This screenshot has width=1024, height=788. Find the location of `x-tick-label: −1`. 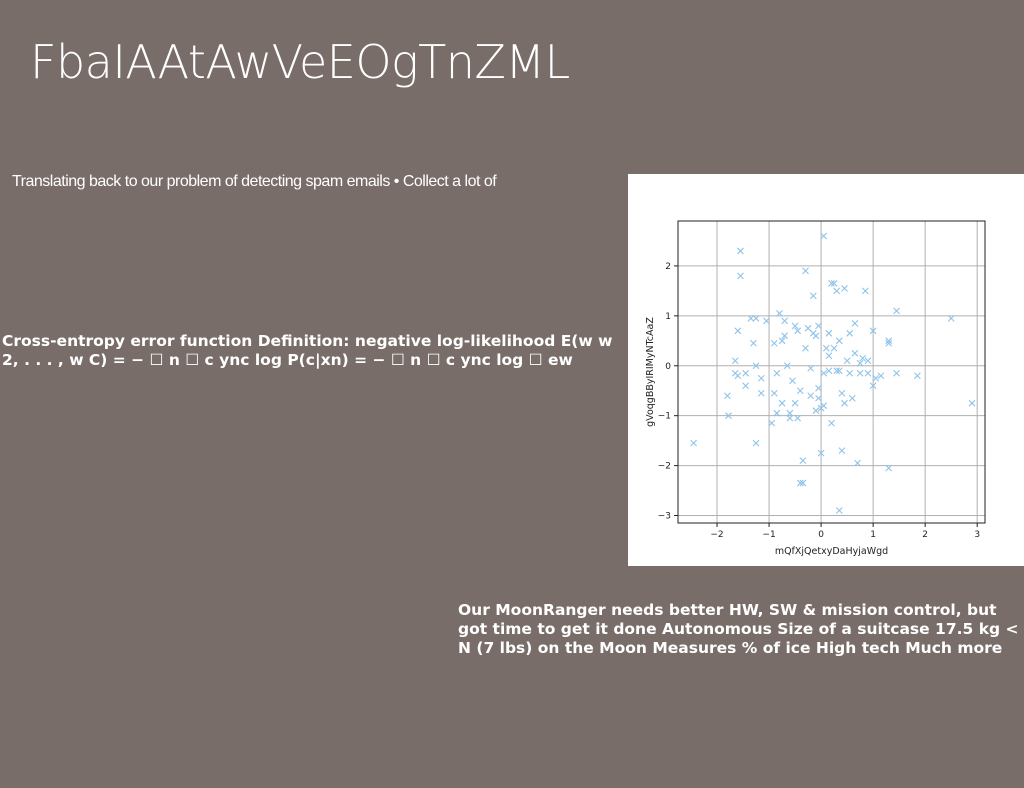

x-tick-label: −1 is located at coordinates (768, 535).